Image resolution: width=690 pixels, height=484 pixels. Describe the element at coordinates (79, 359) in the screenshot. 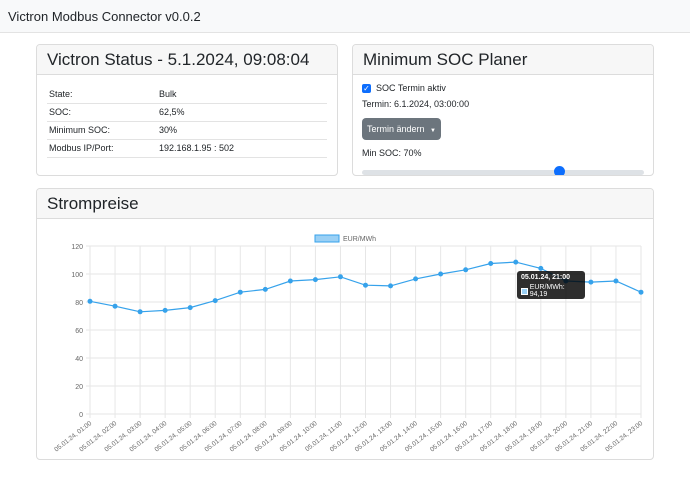

I see `y-tick-label: 40` at that location.